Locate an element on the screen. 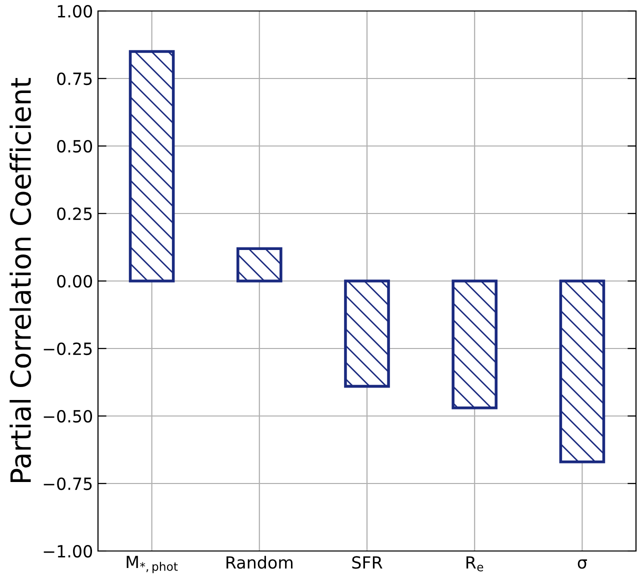 This screenshot has width=638, height=577. y-tick-label: −0.75 is located at coordinates (68, 483).